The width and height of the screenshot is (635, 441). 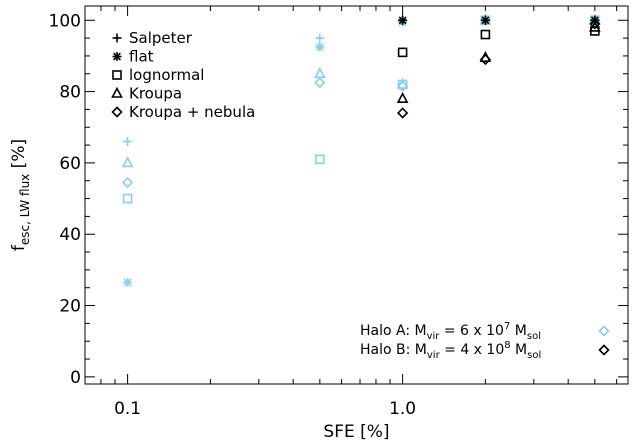 I want to click on y-tick-label: 60, so click(x=70, y=164).